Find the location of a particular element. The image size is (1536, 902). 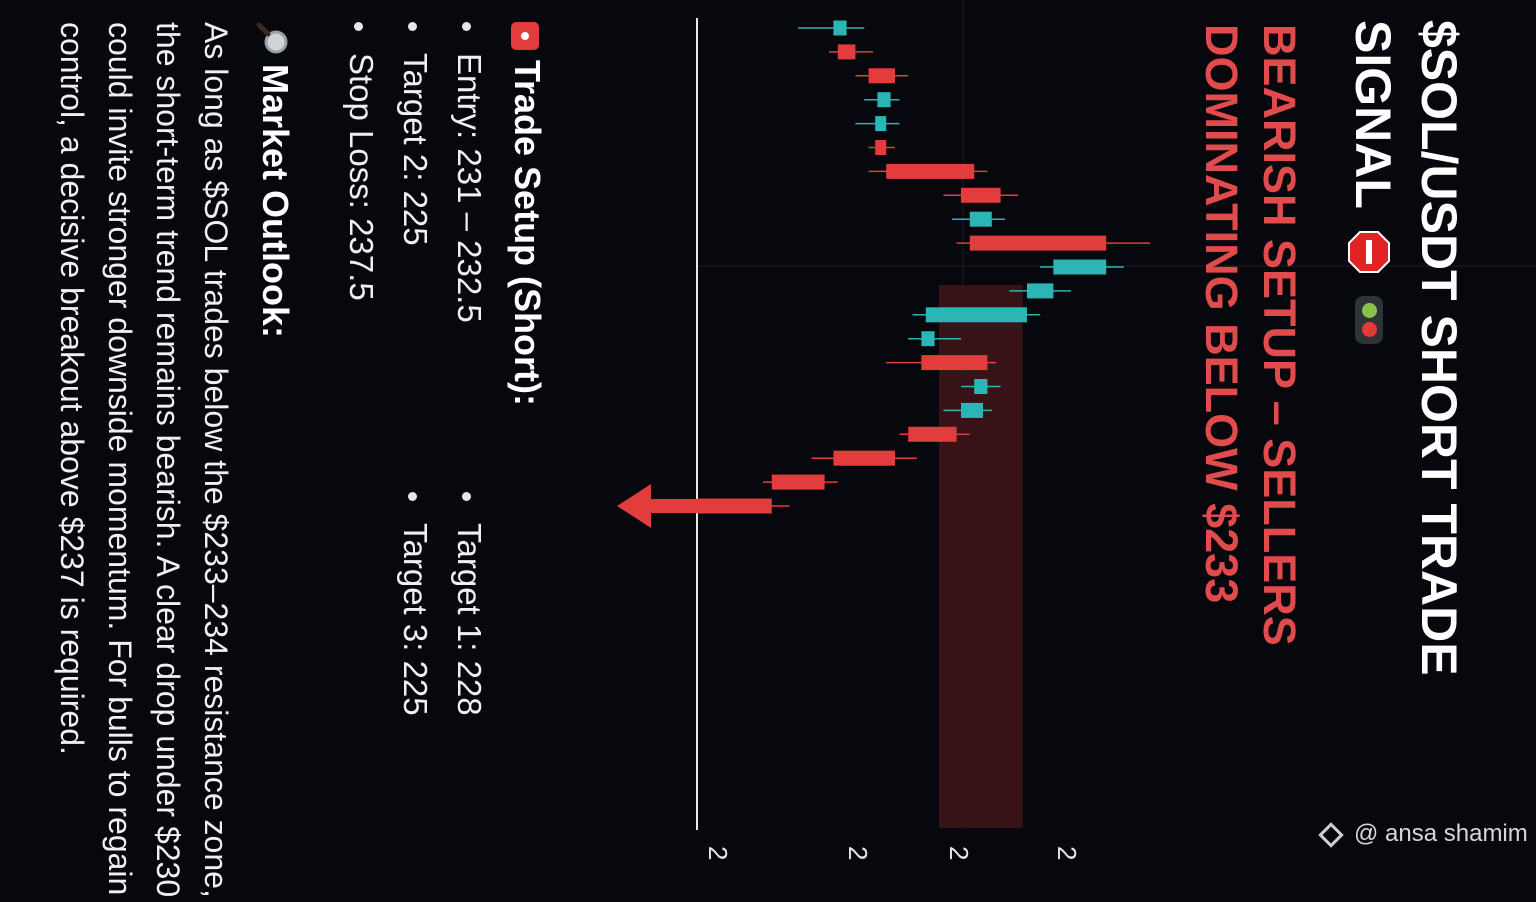

market-outlook-heading: Market Outlook: is located at coordinates (275, 180).